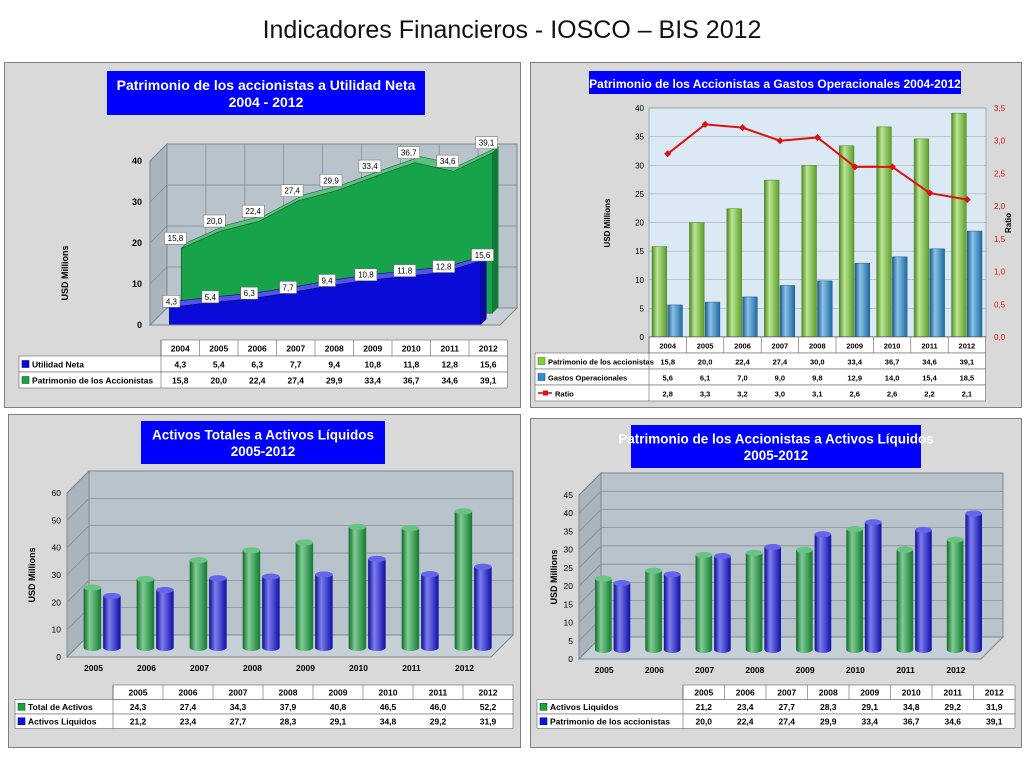  I want to click on table-cell-value: 29,2, so click(952, 707).